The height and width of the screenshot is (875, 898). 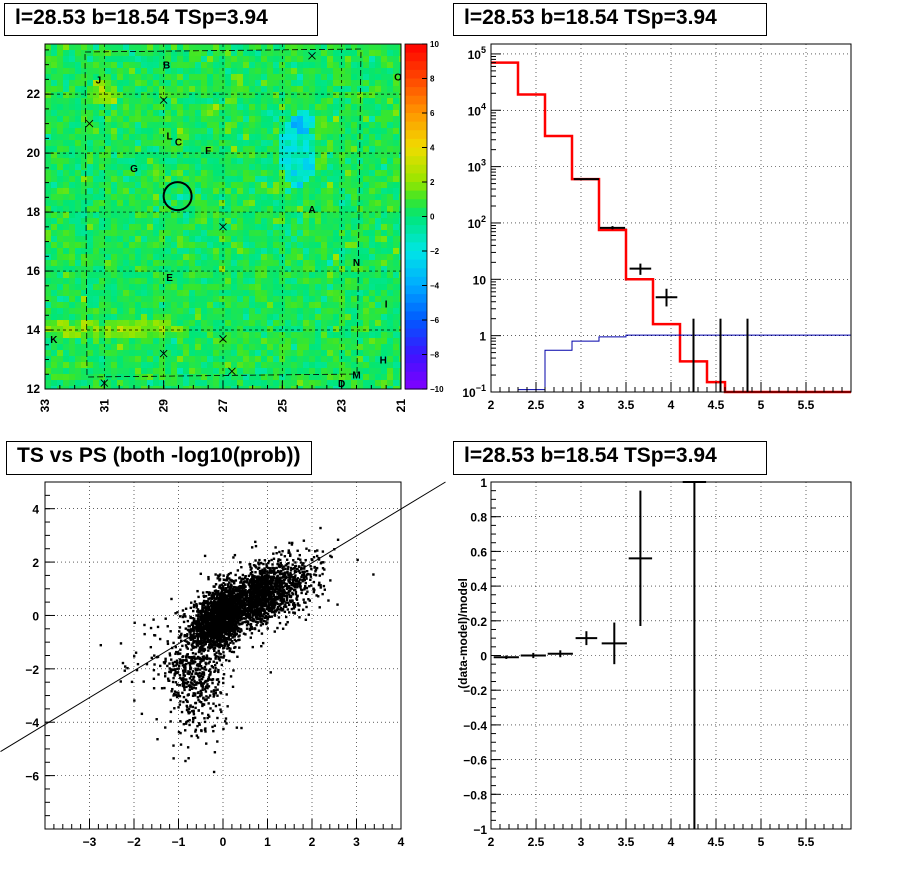 What do you see at coordinates (161, 19) in the screenshot?
I see `skymap-title: l=28.53 b=18.54 TSp=3.94` at bounding box center [161, 19].